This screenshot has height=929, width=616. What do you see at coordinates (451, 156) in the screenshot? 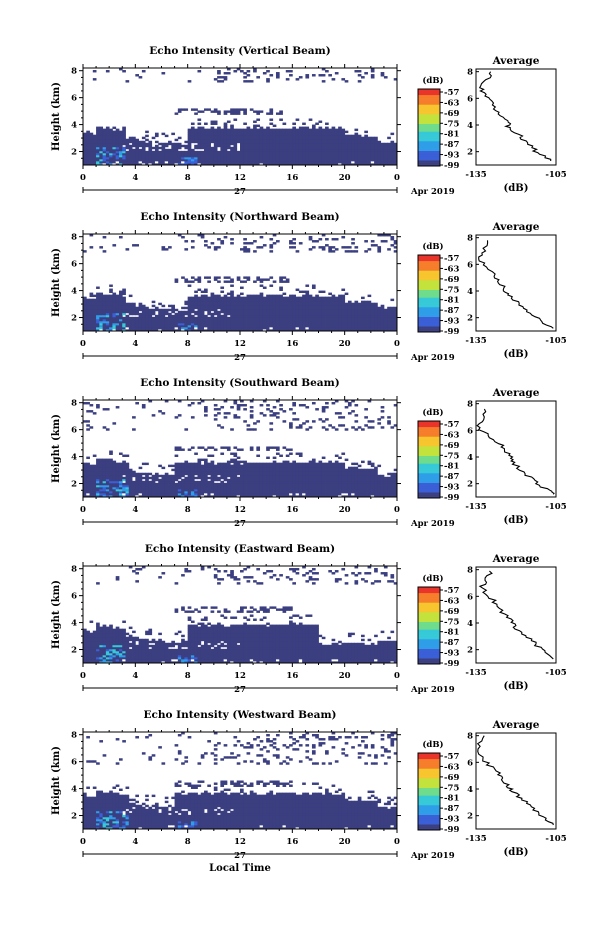
I see `colorbar-tick-label: -93` at bounding box center [451, 156].